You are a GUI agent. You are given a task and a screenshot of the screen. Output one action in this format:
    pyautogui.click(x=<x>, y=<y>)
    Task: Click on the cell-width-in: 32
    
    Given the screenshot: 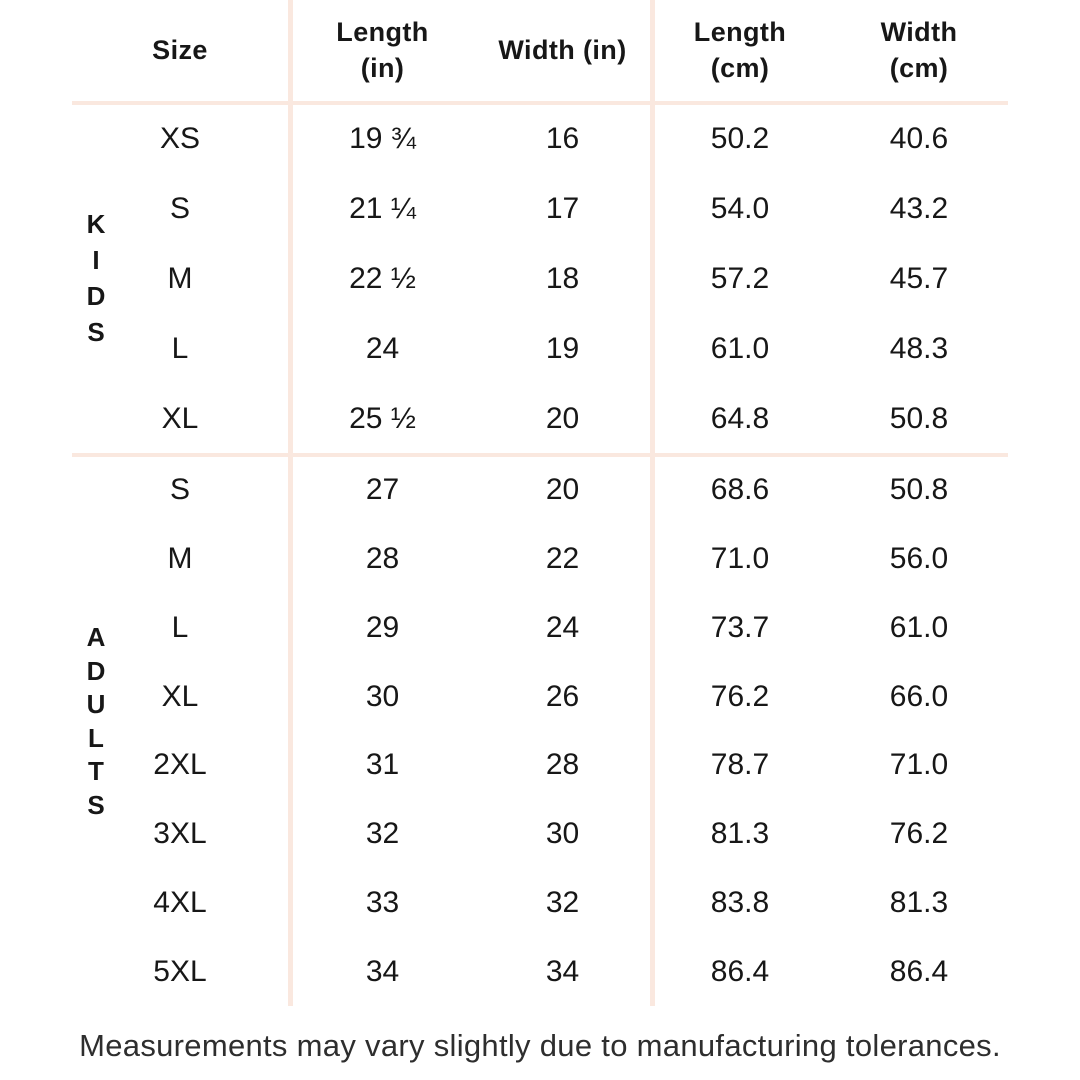 What is the action you would take?
    pyautogui.click(x=562, y=902)
    